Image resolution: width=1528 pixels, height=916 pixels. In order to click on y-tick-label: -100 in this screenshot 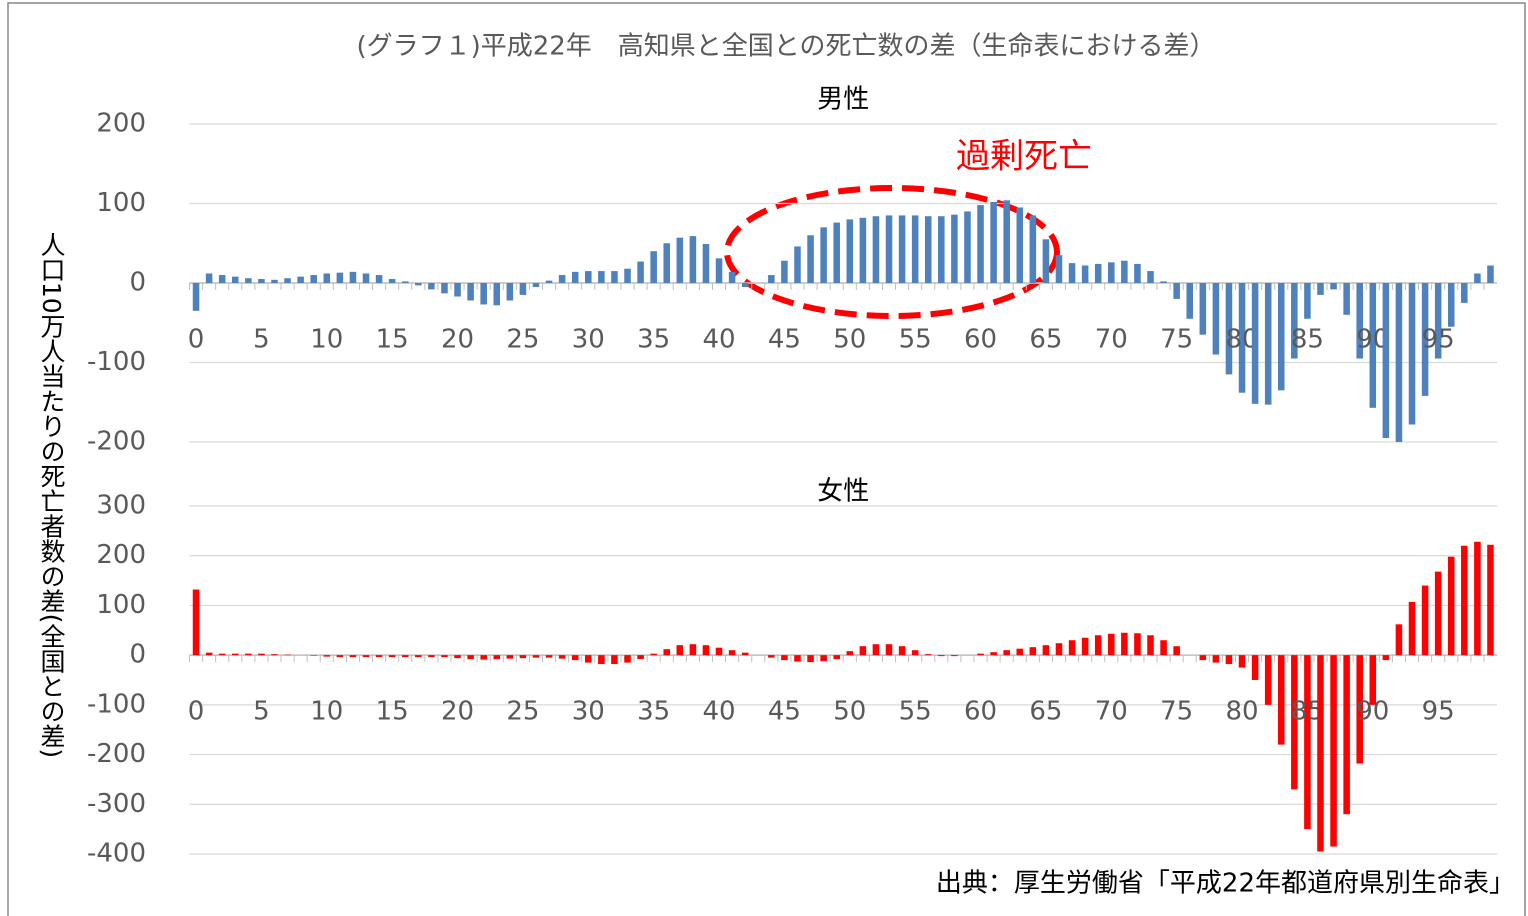, I will do `click(116, 362)`.